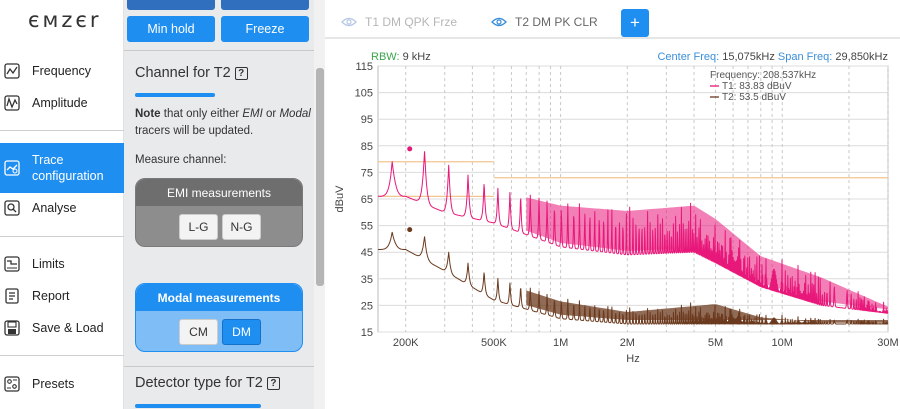 The height and width of the screenshot is (409, 900). Describe the element at coordinates (635, 23) in the screenshot. I see `add-tab-button: +` at that location.